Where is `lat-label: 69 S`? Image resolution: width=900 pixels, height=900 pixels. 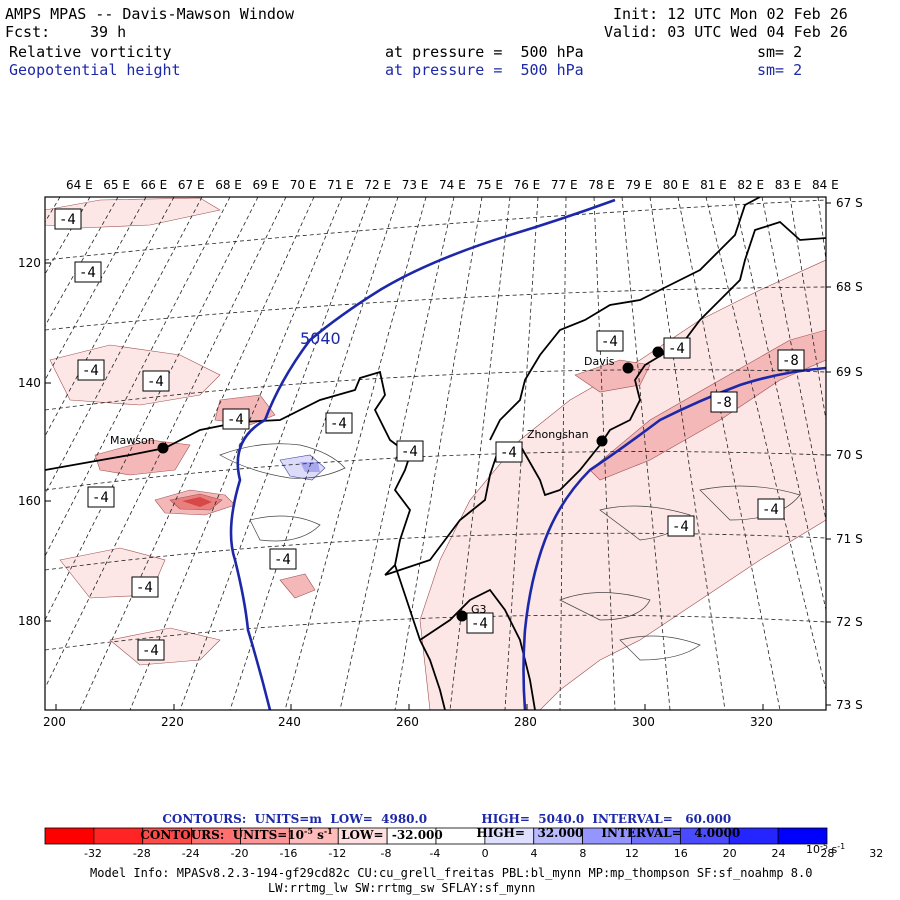
lat-label: 69 S is located at coordinates (849, 372).